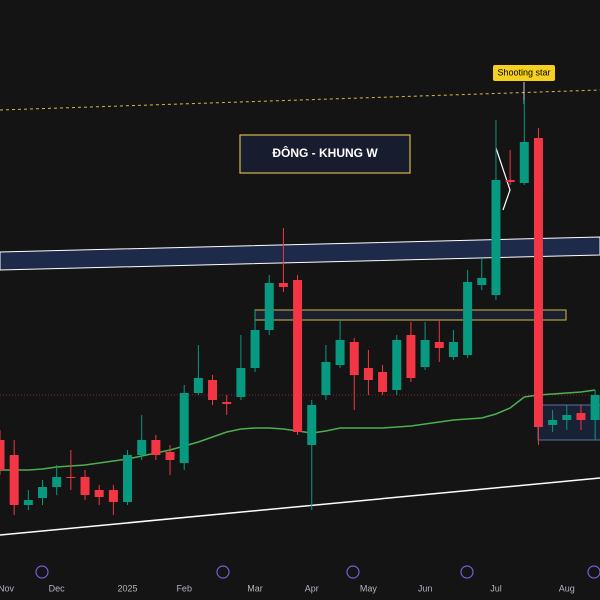 Image resolution: width=600 pixels, height=600 pixels. I want to click on resistance-band, so click(300, 253).